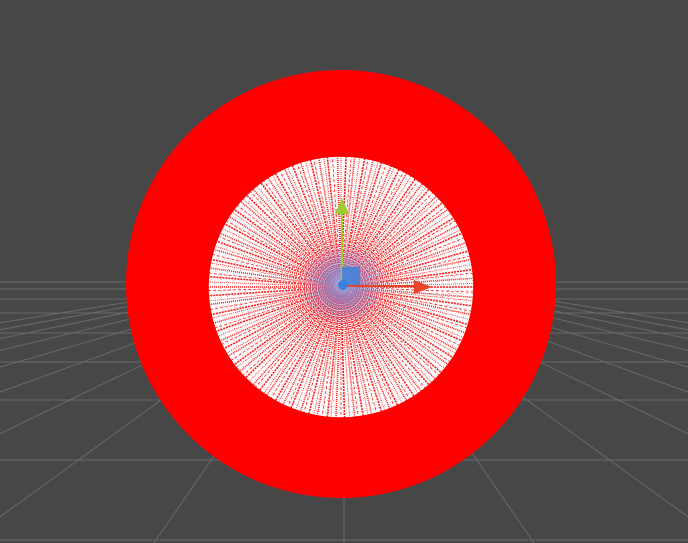 Image resolution: width=688 pixels, height=543 pixels. Describe the element at coordinates (342, 206) in the screenshot. I see `y-axis-arrow-icon` at that location.